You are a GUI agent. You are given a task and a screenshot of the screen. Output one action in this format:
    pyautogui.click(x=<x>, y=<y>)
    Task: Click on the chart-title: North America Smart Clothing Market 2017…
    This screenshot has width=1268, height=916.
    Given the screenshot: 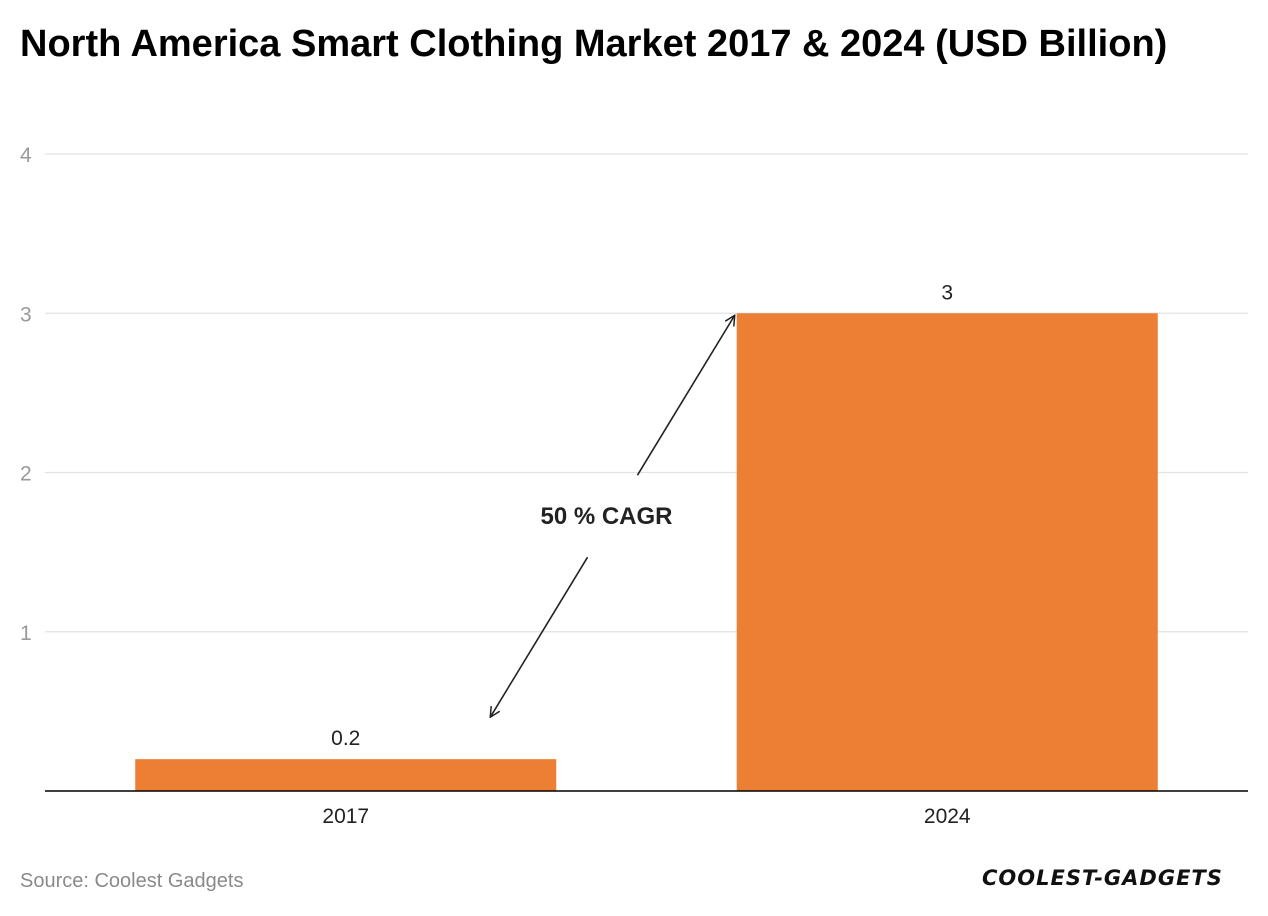 What is the action you would take?
    pyautogui.click(x=594, y=44)
    